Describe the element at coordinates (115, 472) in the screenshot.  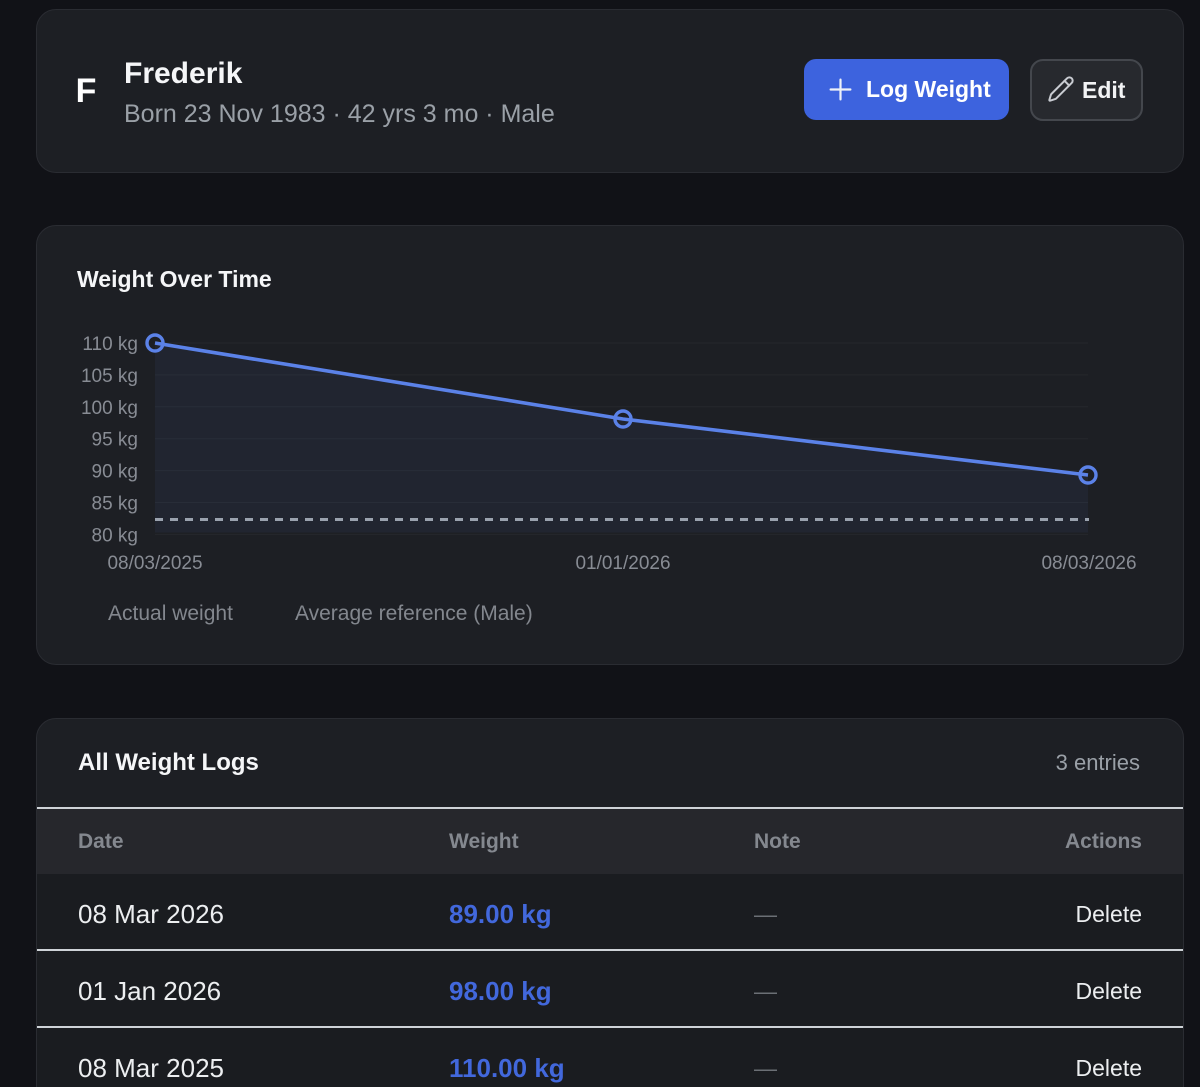
I see `svg-text: 90 kg` at that location.